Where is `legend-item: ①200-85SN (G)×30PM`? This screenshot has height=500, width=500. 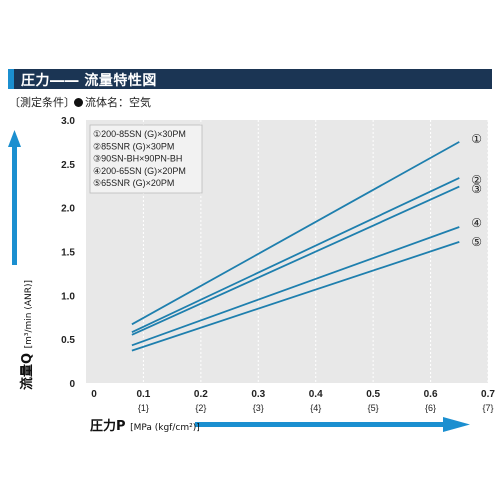 legend-item: ①200-85SN (G)×30PM is located at coordinates (139, 134).